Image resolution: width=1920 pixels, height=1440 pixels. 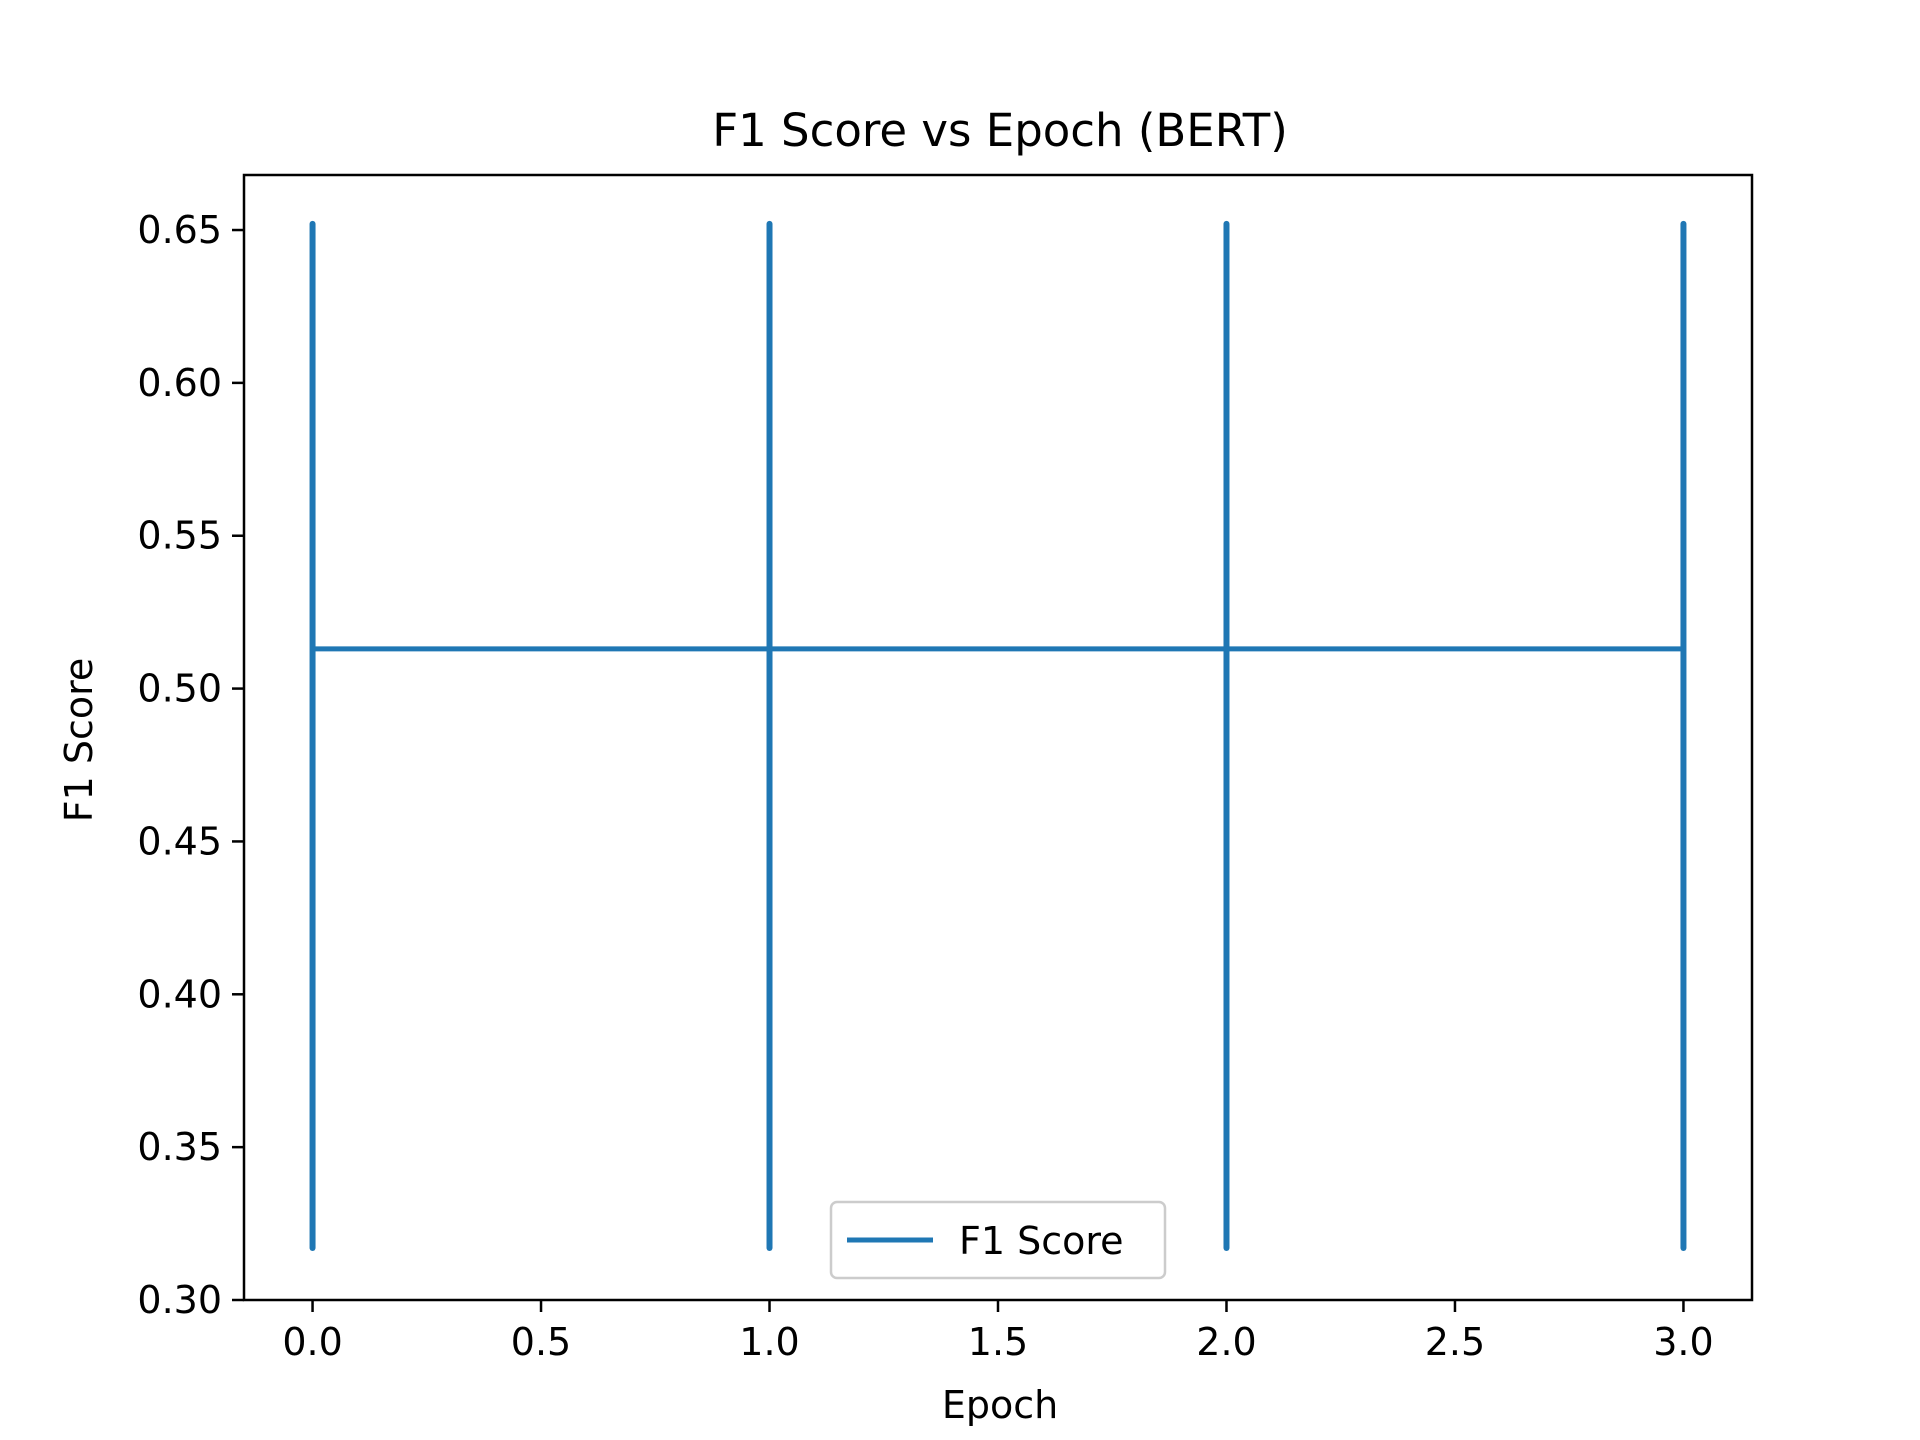 I want to click on x-tick-label: 0.0, so click(x=312, y=1342).